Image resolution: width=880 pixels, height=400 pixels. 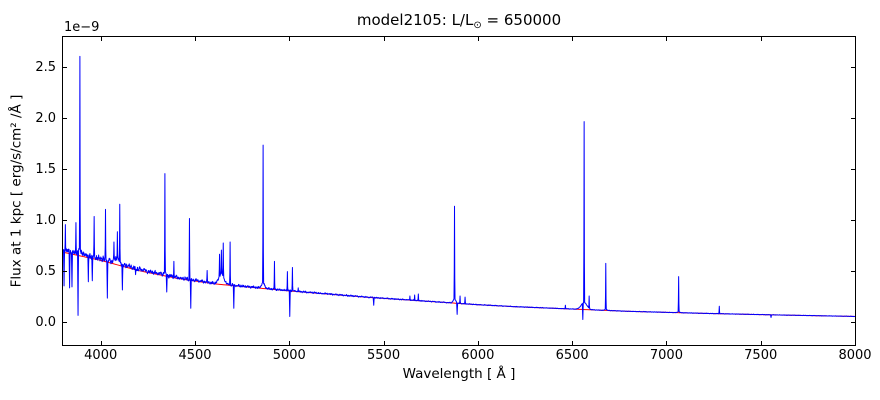 I want to click on x-tick-label: 7500, so click(x=760, y=355).